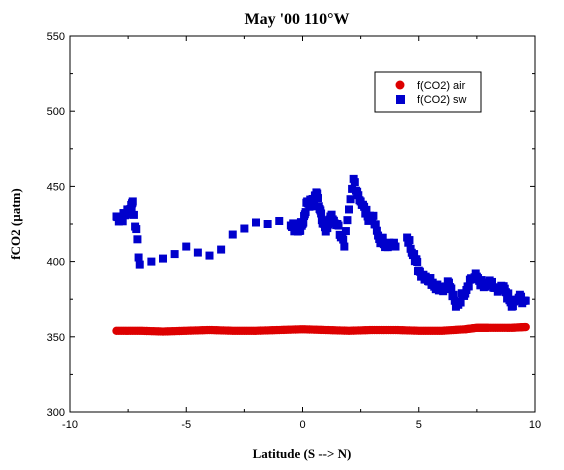 The image size is (564, 470). What do you see at coordinates (56, 187) in the screenshot?
I see `y-tick-label: 450` at bounding box center [56, 187].